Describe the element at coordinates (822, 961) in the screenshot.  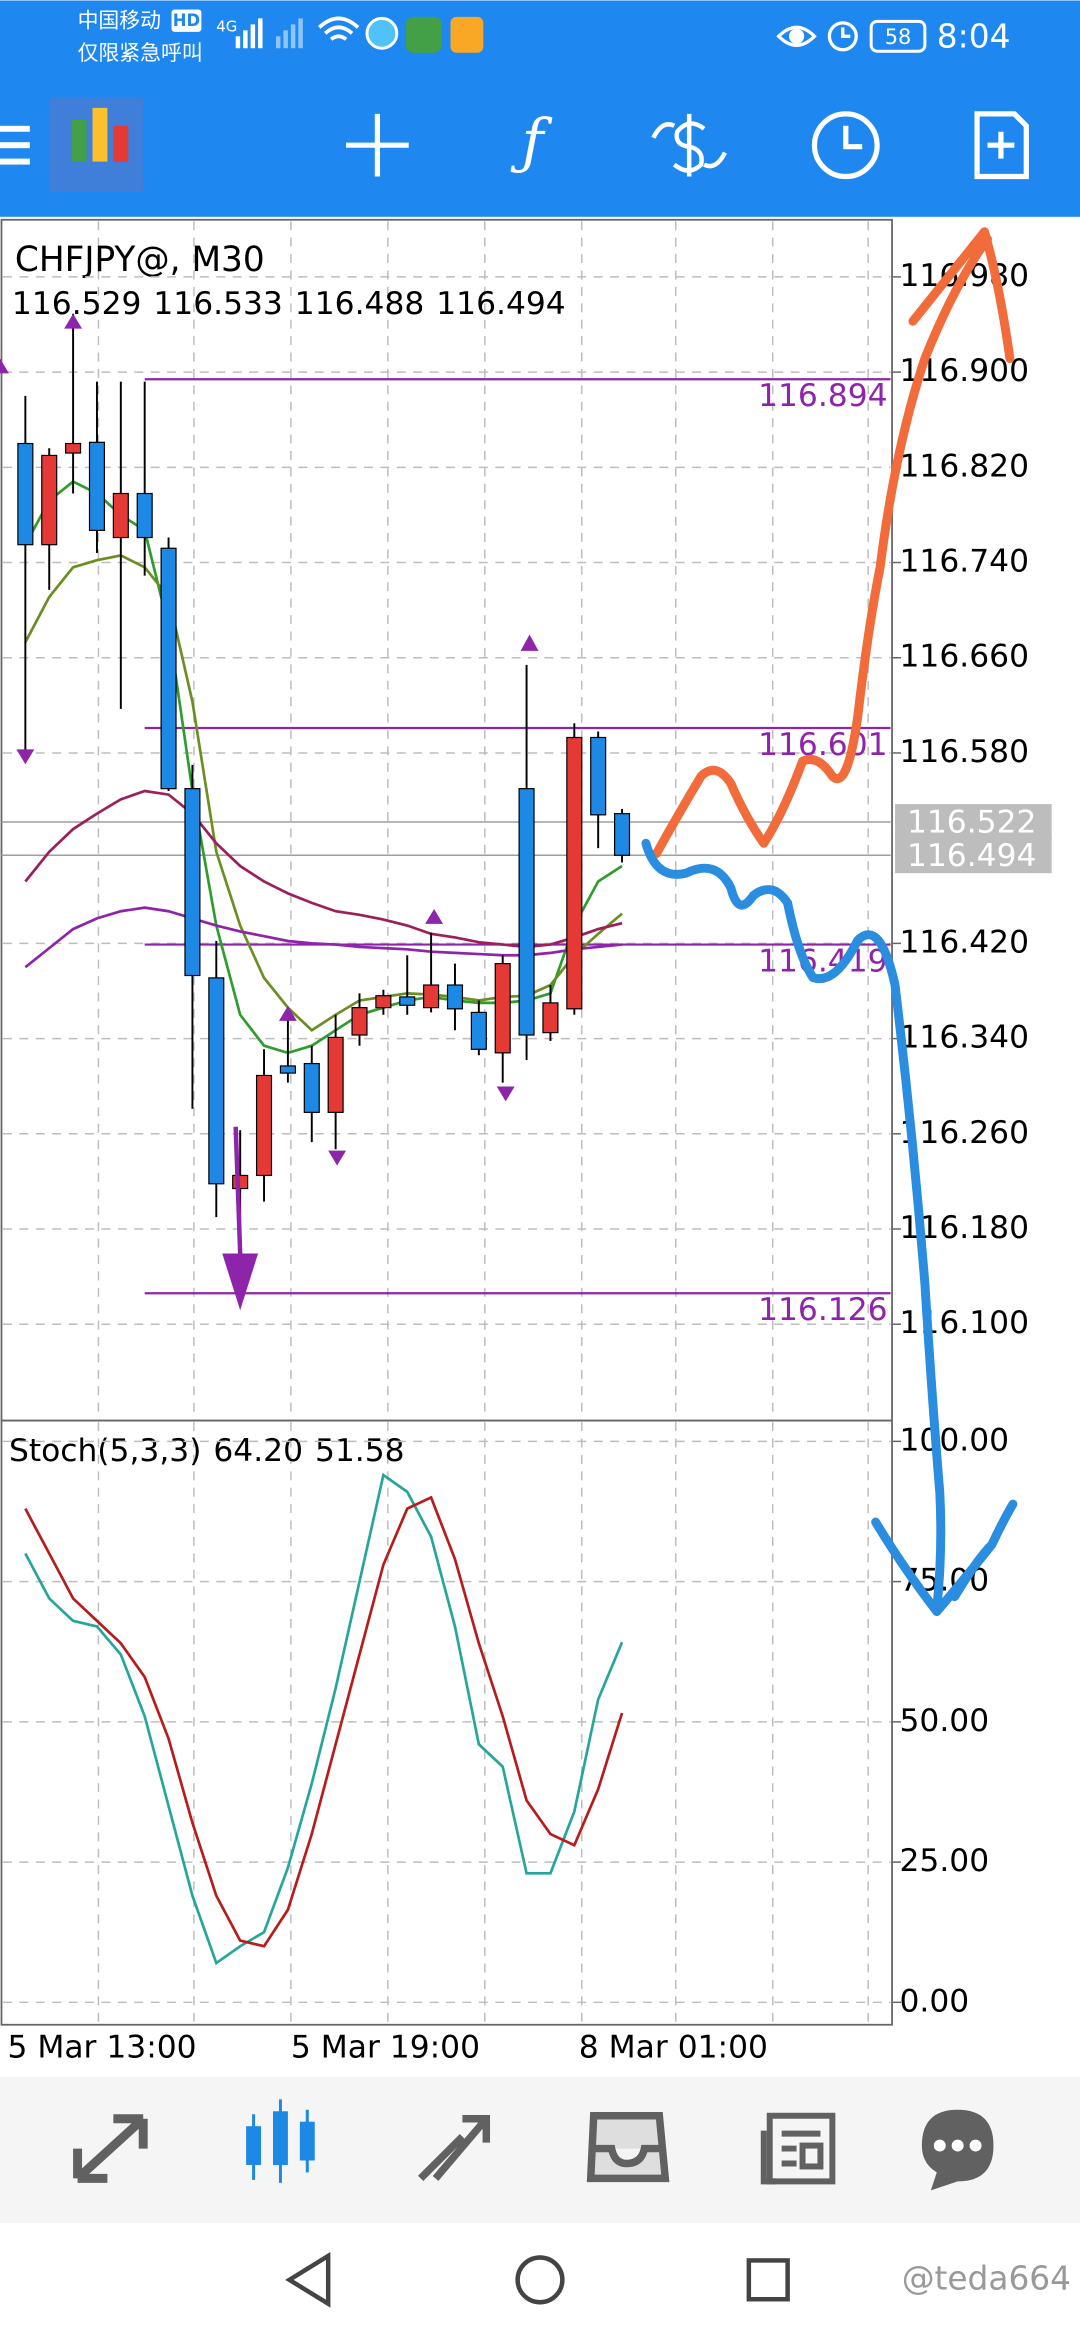
I see `level-label: 116.419` at that location.